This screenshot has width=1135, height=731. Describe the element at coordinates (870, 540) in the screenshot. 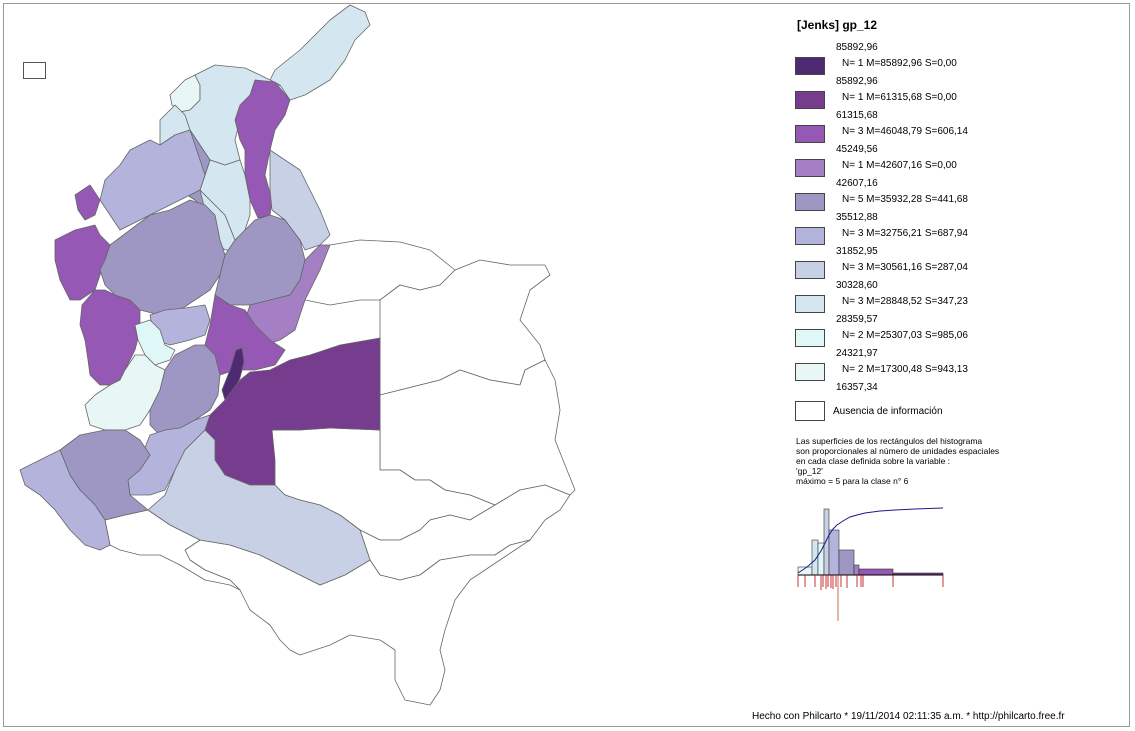

I see `cumulative-curve` at that location.